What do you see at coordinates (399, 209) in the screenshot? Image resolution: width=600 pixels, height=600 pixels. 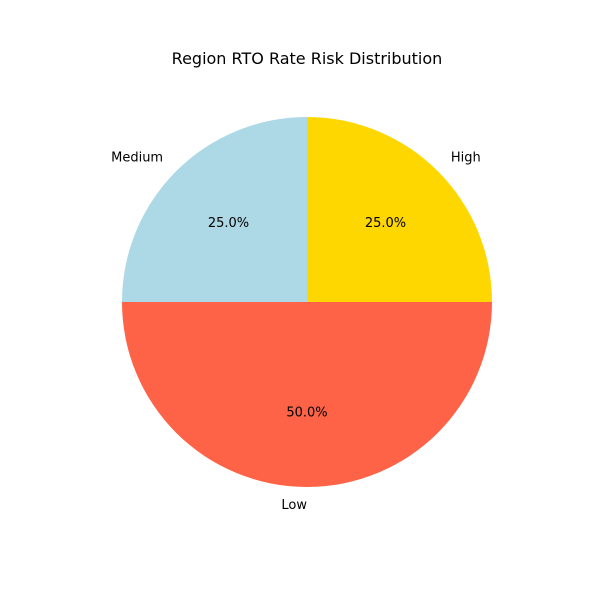 I see `pie-slice-high` at bounding box center [399, 209].